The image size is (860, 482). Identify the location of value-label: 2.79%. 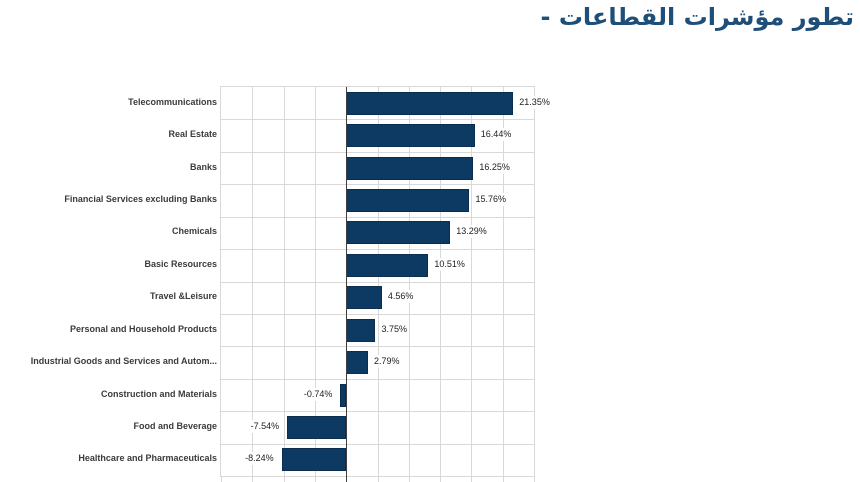
(387, 361).